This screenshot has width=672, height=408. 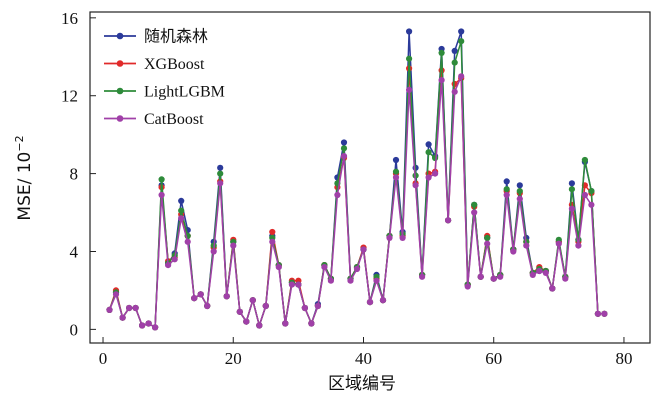 I want to click on y-tick-label: 8, so click(x=74, y=174).